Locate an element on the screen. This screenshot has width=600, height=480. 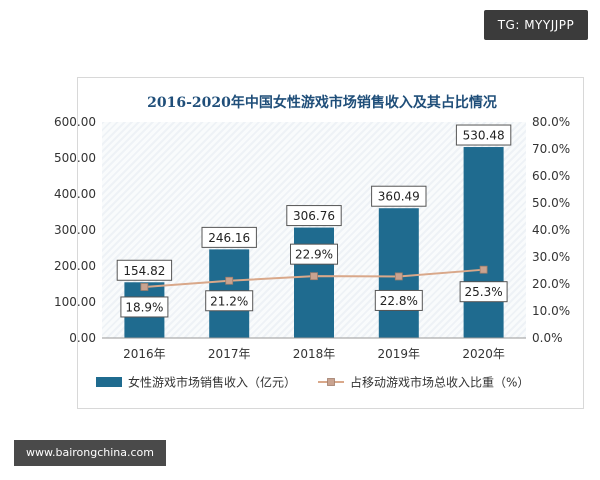
y-left-tick-label: 400.00 is located at coordinates (75, 194).